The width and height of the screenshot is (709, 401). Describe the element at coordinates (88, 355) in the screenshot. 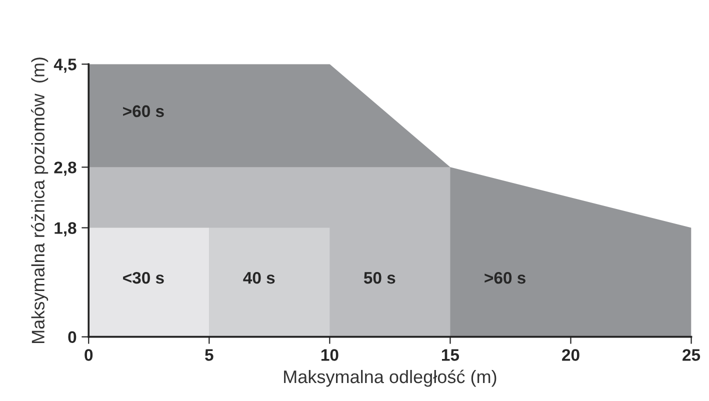

I see `x-tick-label: 0` at that location.